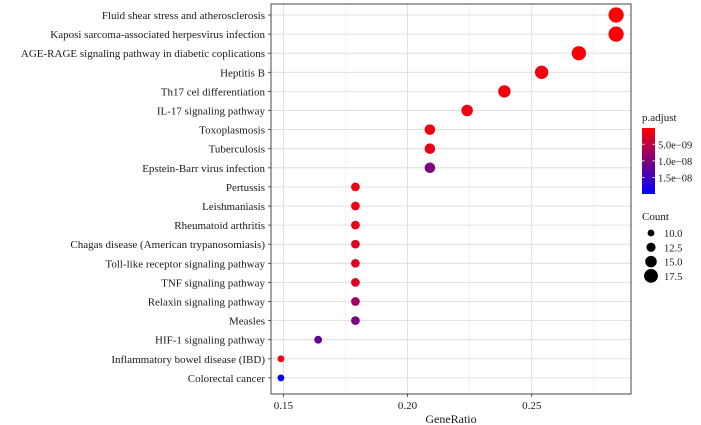  Describe the element at coordinates (408, 406) in the screenshot. I see `x-tick-label: 0.20` at that location.